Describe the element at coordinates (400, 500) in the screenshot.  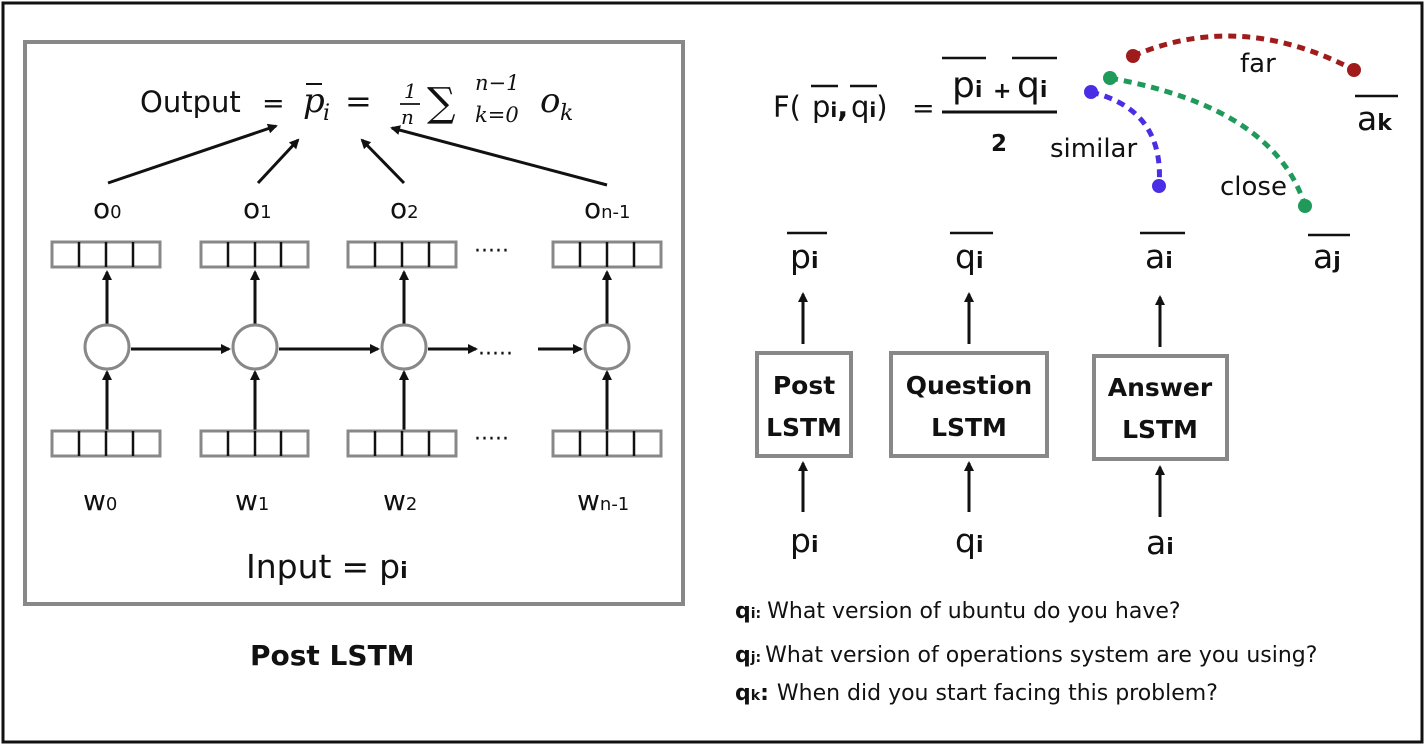
I see `input-w2: w2` at that location.